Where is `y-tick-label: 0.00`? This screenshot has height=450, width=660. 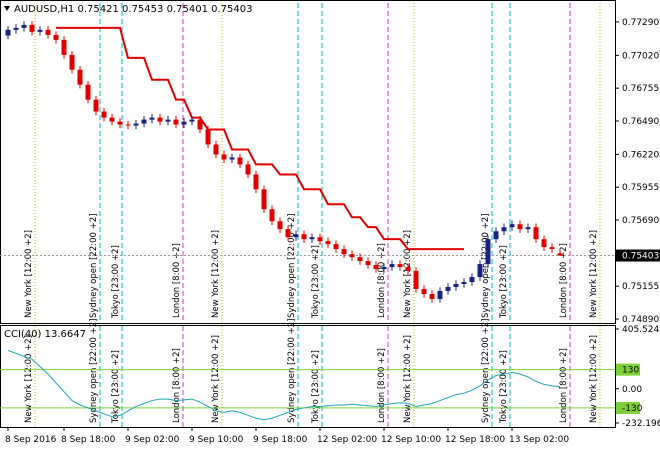 y-tick-label: 0.00 is located at coordinates (632, 390).